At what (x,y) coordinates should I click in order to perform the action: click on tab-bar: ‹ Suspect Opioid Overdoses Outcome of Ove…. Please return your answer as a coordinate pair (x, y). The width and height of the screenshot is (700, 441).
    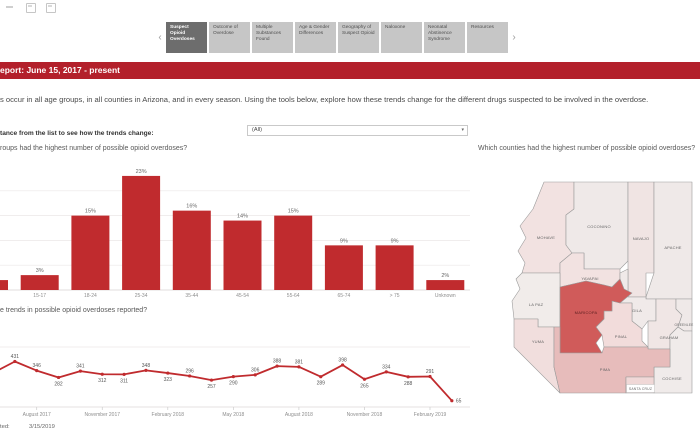
    Looking at the image, I should click on (337, 37).